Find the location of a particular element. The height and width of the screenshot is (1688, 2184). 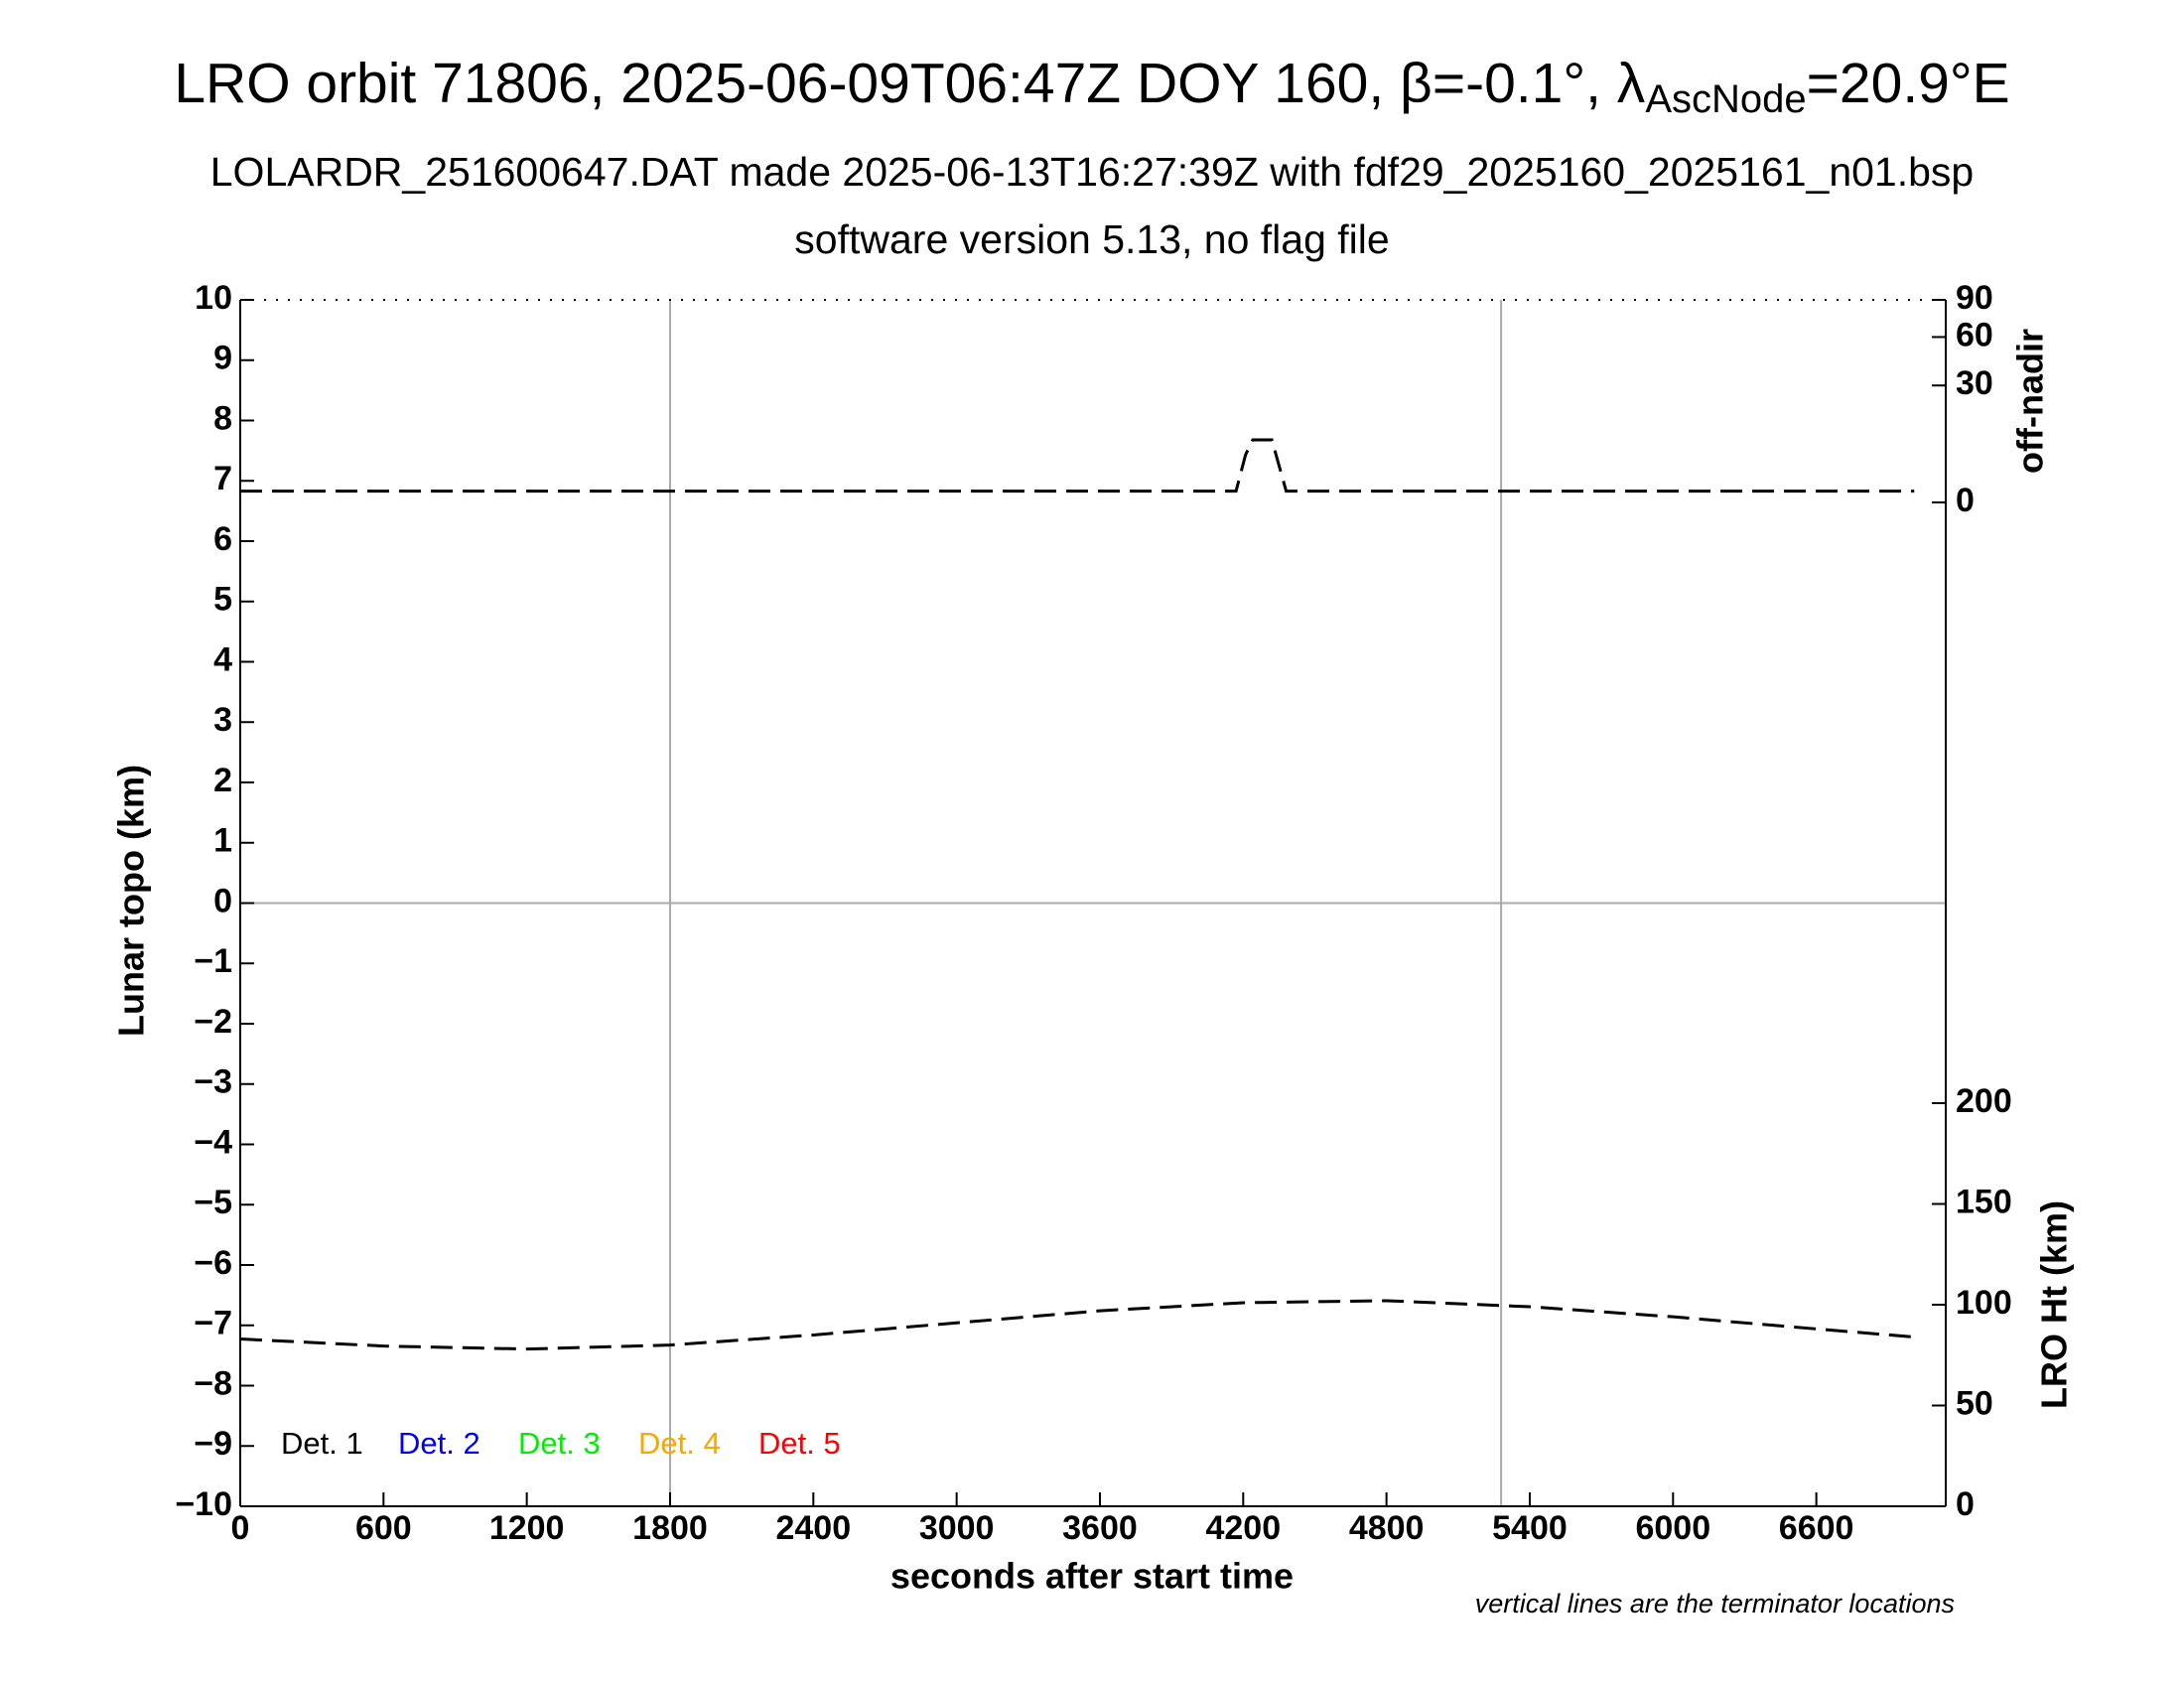

y2-tick-label: 0 is located at coordinates (1965, 500).